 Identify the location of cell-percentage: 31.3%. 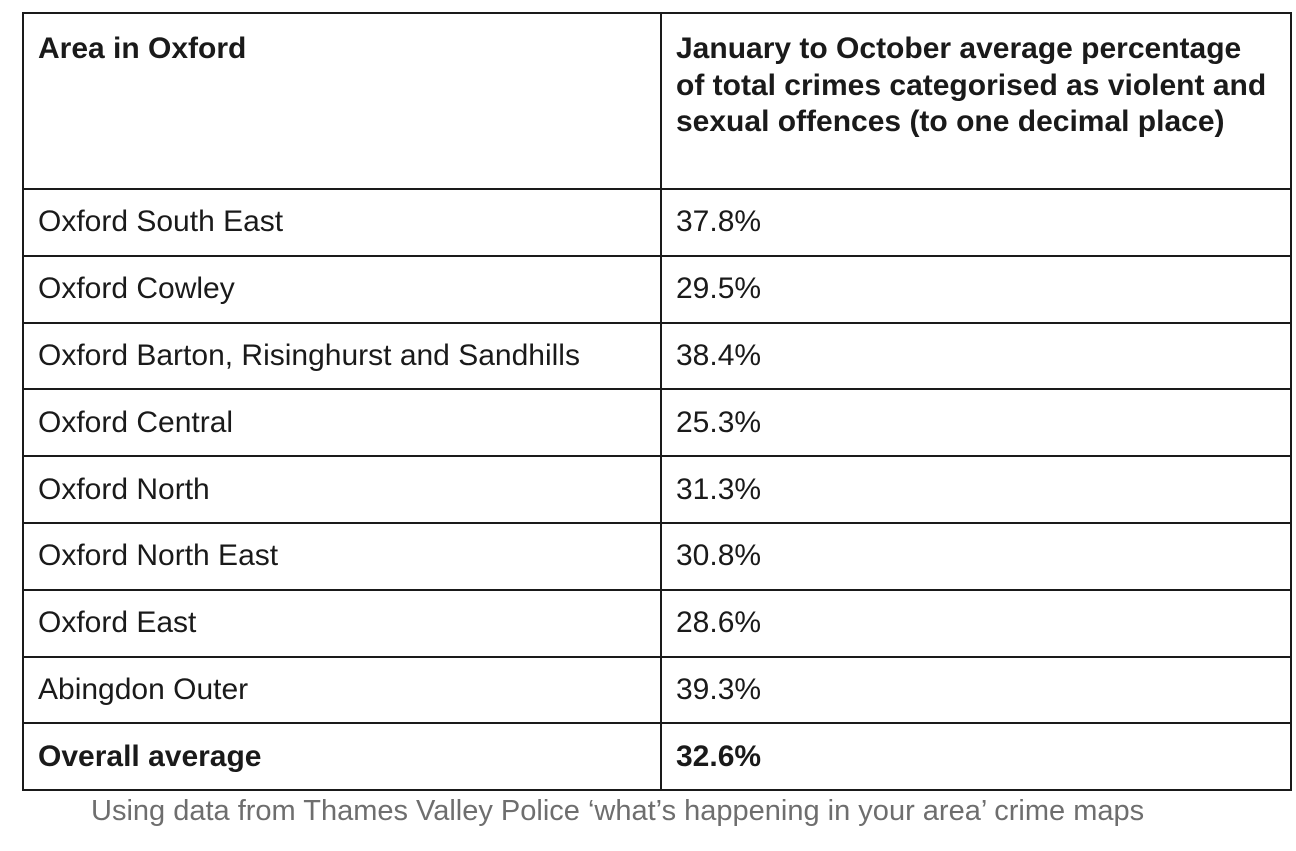
(976, 489).